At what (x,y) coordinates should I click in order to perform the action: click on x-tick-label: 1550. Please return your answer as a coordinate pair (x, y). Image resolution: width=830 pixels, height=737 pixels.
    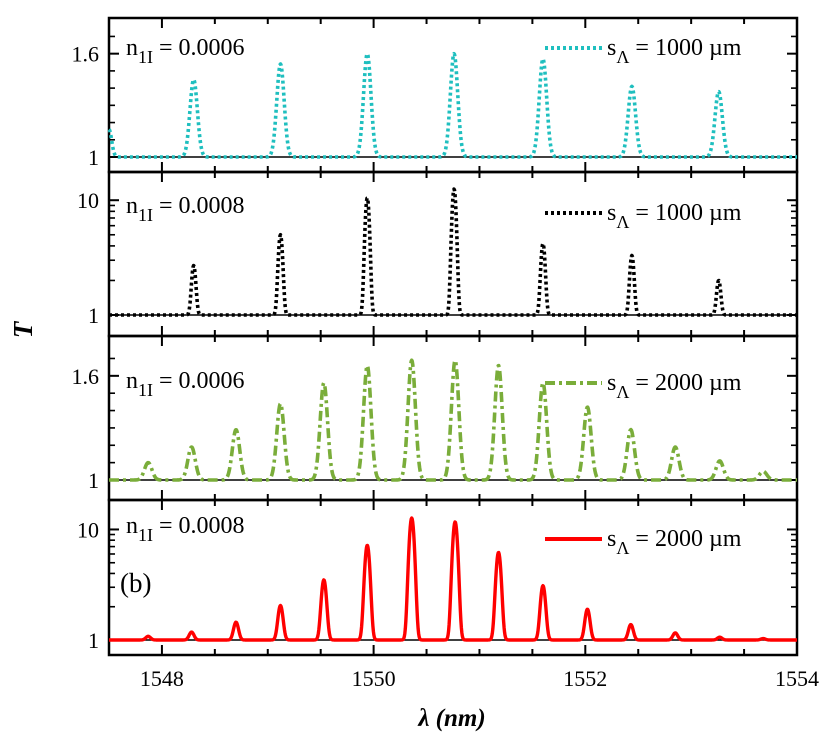
    Looking at the image, I should click on (374, 678).